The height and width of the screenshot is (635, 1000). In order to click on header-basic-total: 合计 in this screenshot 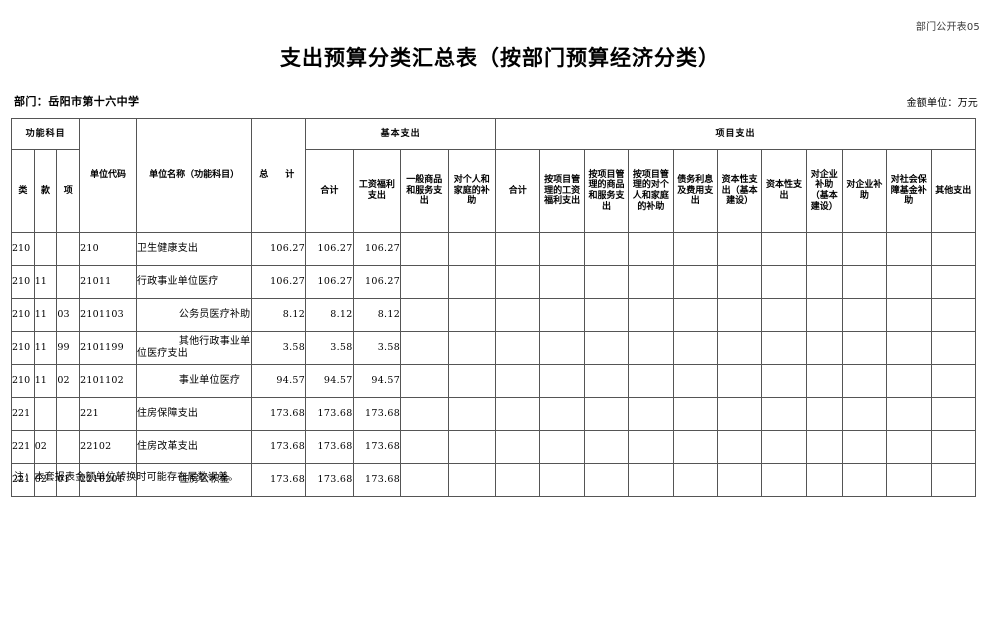, I will do `click(329, 191)`.